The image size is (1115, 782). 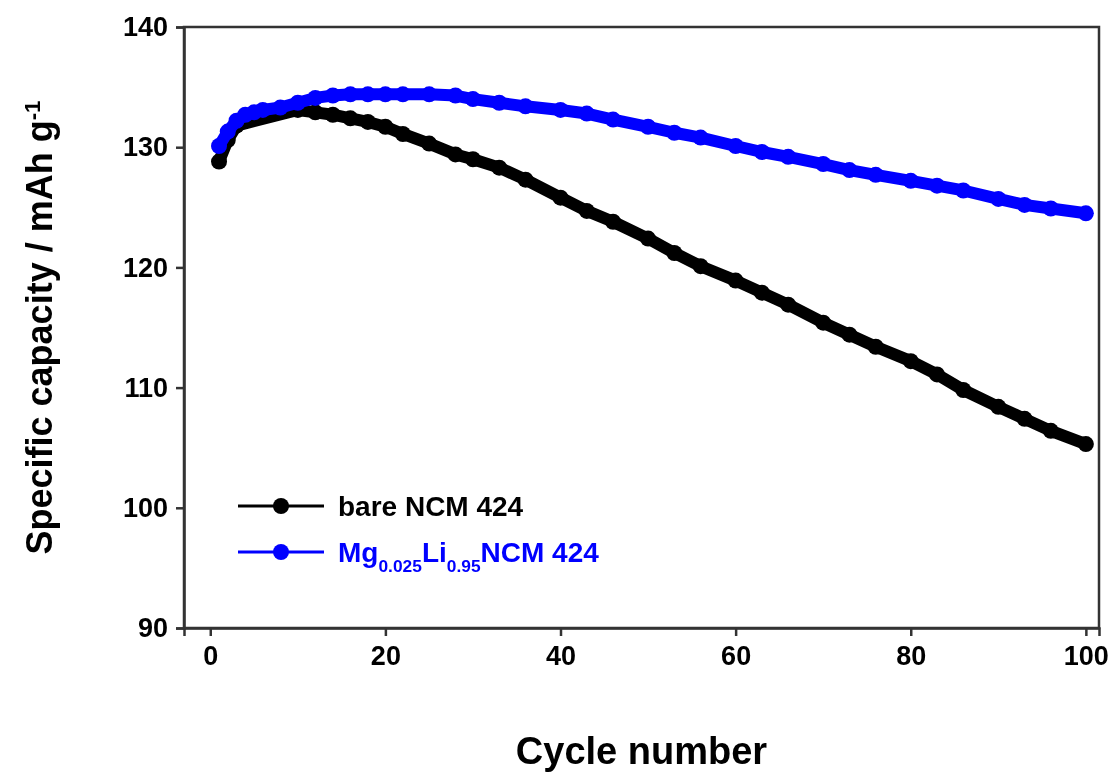 What do you see at coordinates (469, 556) in the screenshot?
I see `legend-label: Mg$_{0.025}$Li$_{0.95}$NCM 424` at bounding box center [469, 556].